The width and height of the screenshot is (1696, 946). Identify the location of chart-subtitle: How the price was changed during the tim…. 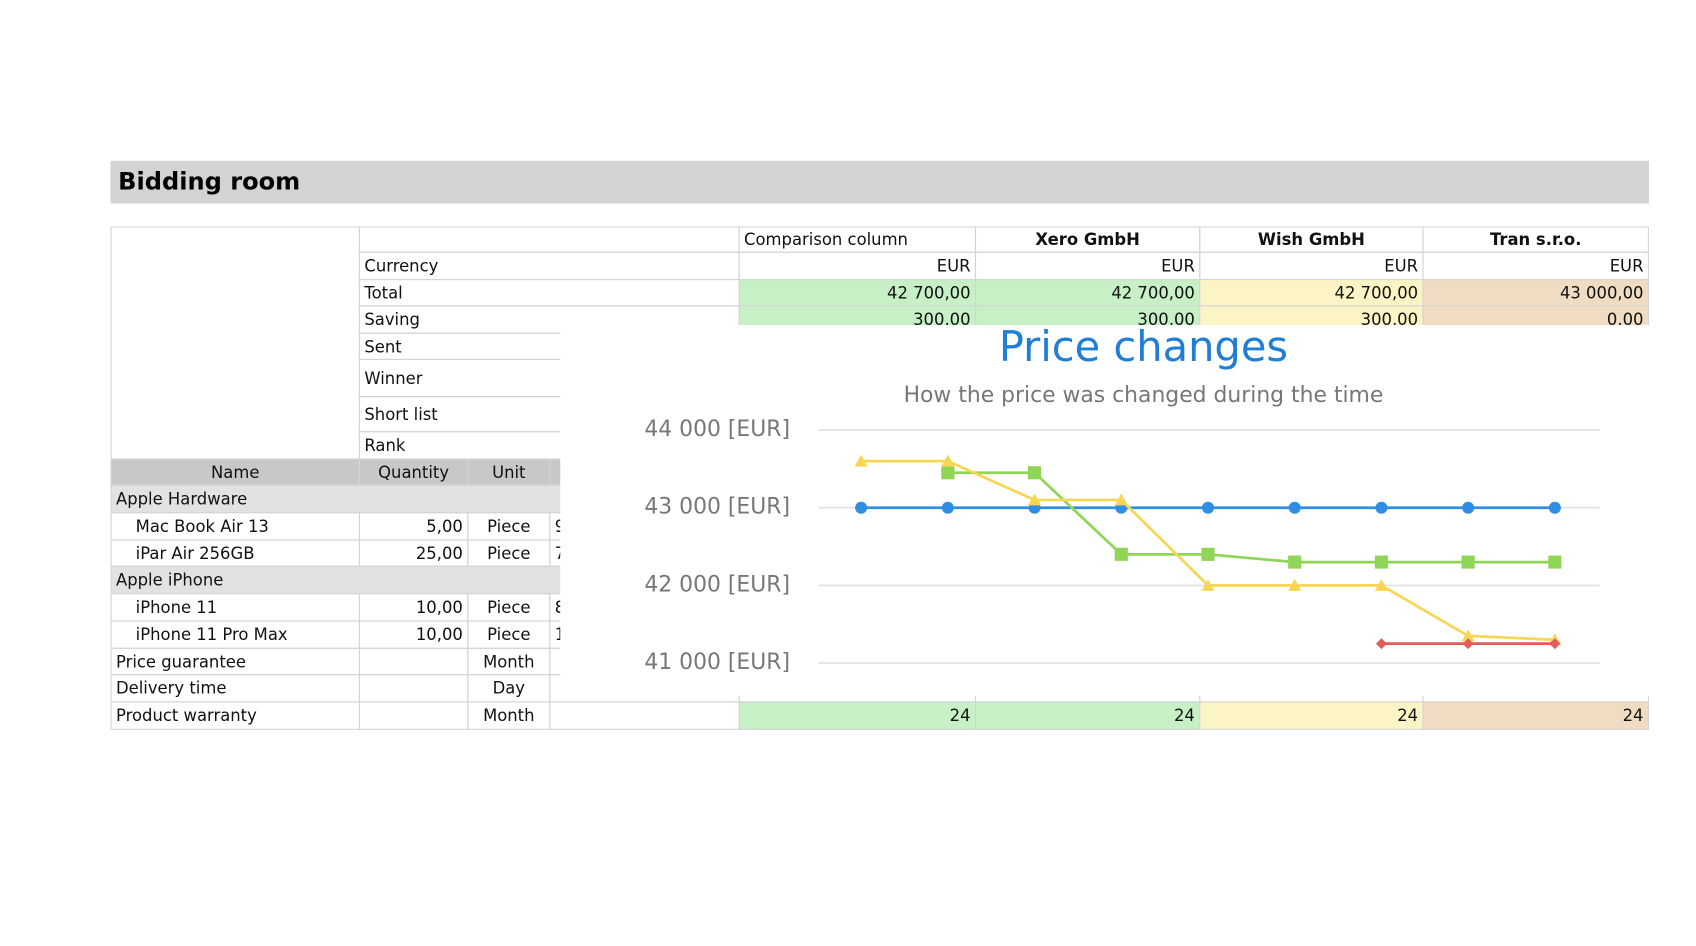
(1144, 395).